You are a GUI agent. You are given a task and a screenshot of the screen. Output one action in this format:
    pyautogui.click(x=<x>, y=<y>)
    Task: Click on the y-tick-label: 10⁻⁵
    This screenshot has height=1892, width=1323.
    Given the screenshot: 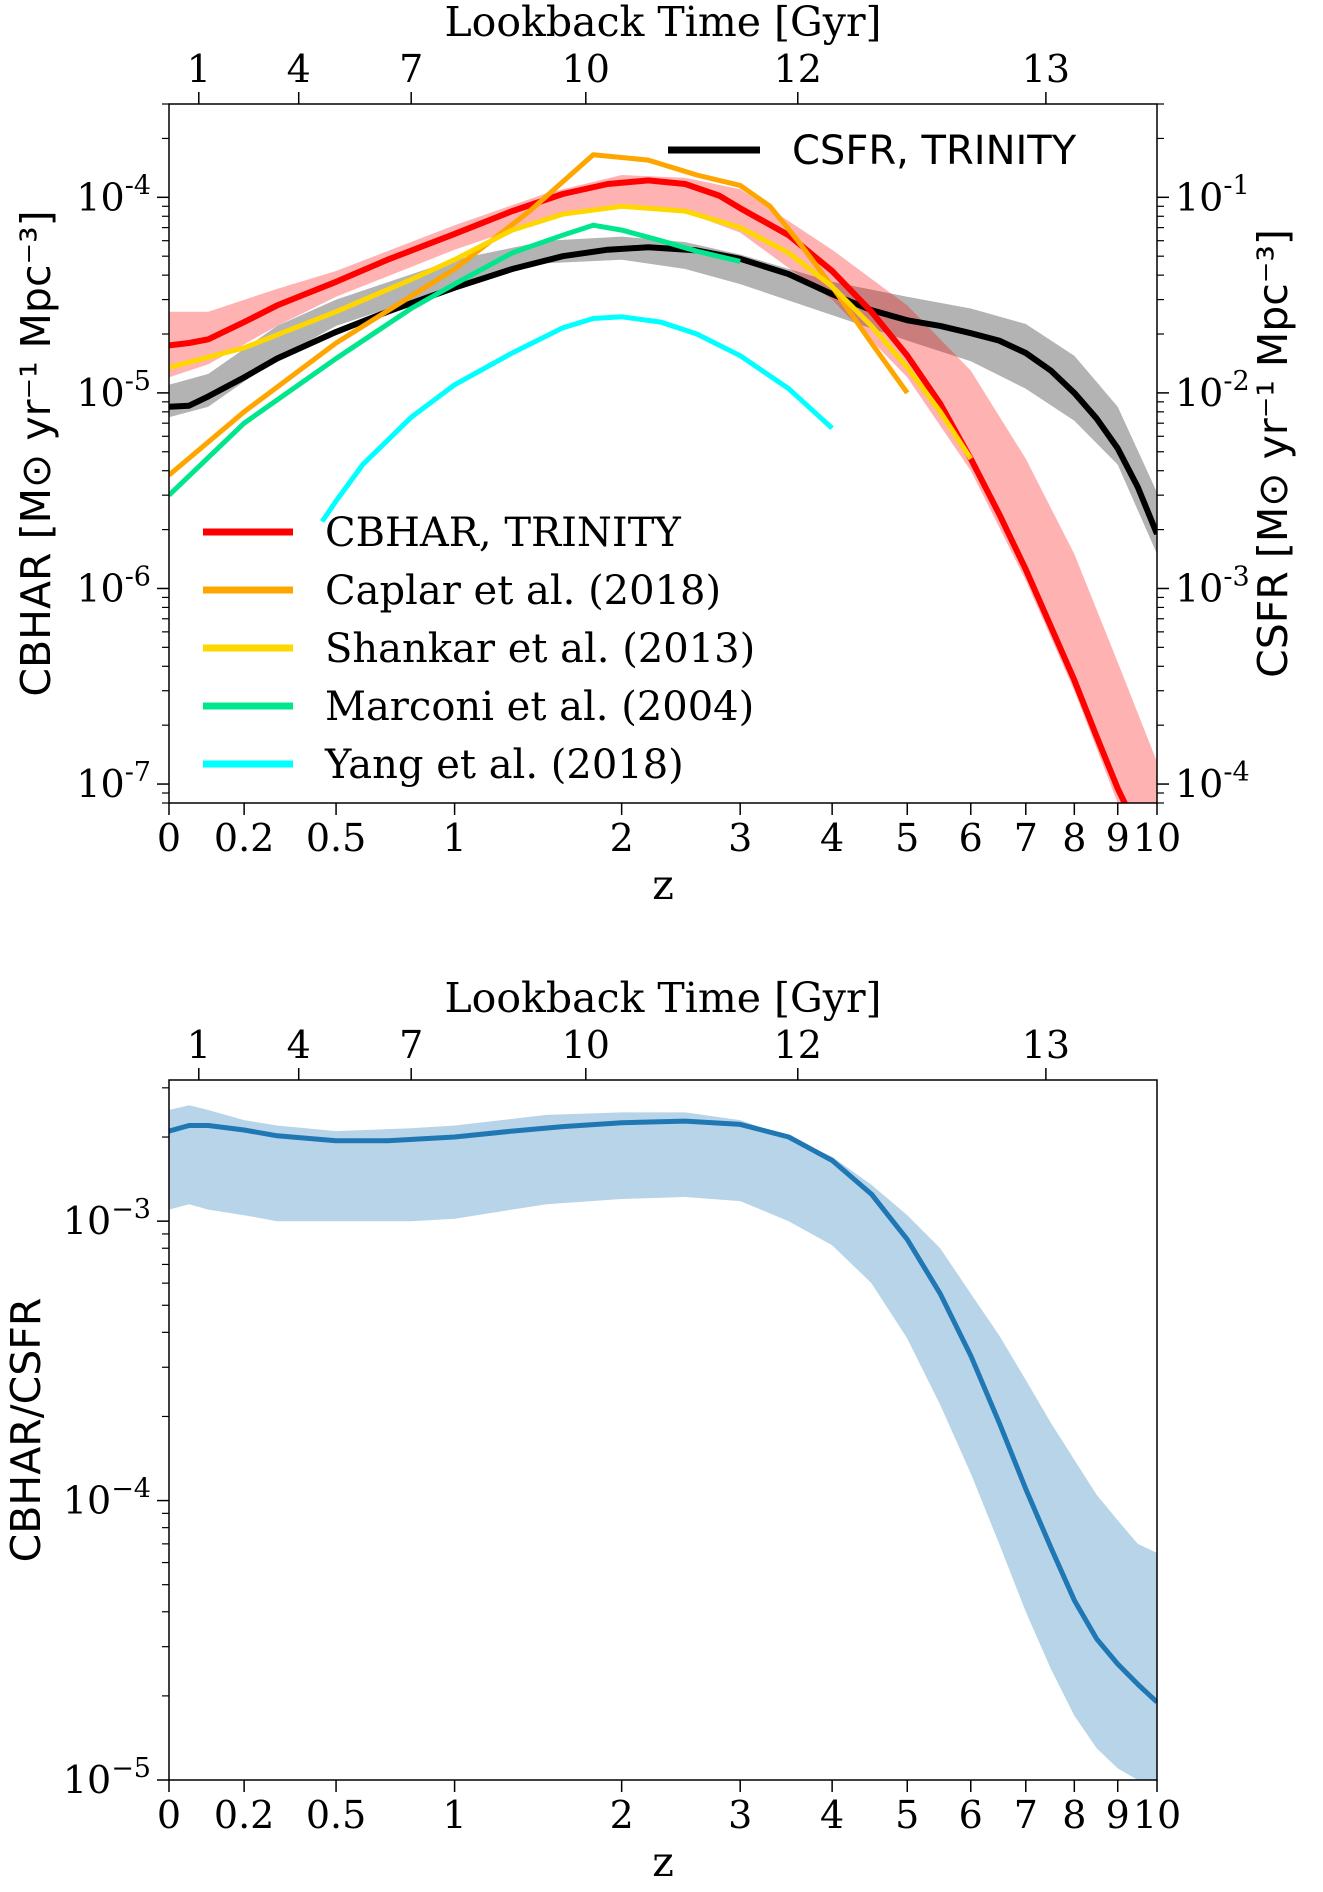 What is the action you would take?
    pyautogui.click(x=113, y=390)
    